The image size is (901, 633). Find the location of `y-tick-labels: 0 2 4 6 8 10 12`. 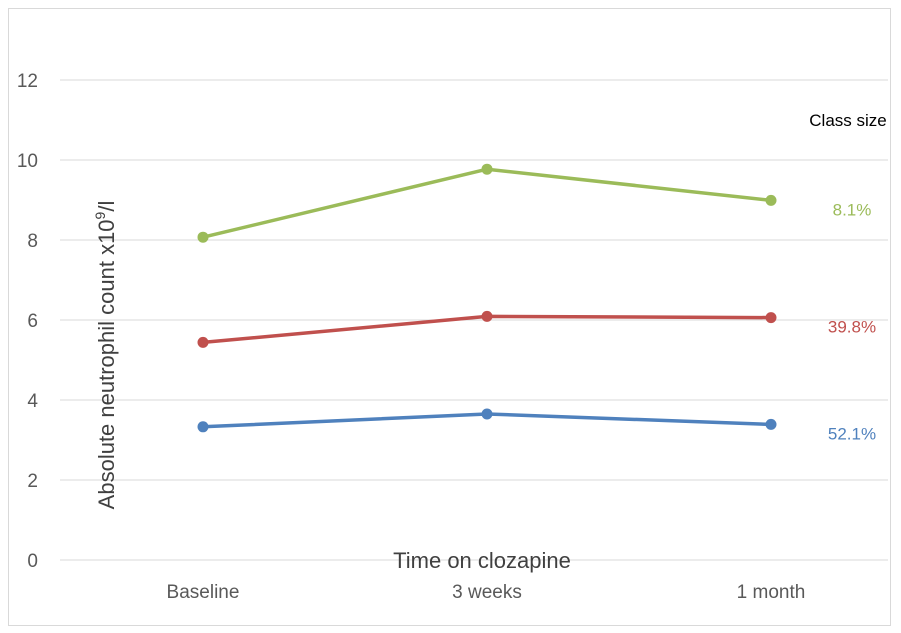

y-tick-labels: 0 2 4 6 8 10 12 is located at coordinates (28, 321).